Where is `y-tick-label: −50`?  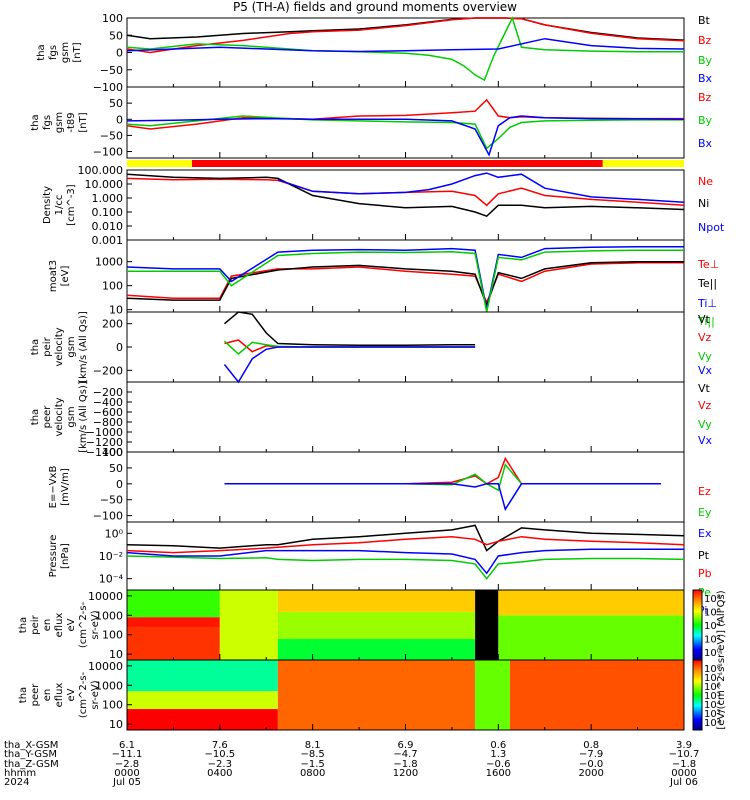
y-tick-label: −50 is located at coordinates (111, 135).